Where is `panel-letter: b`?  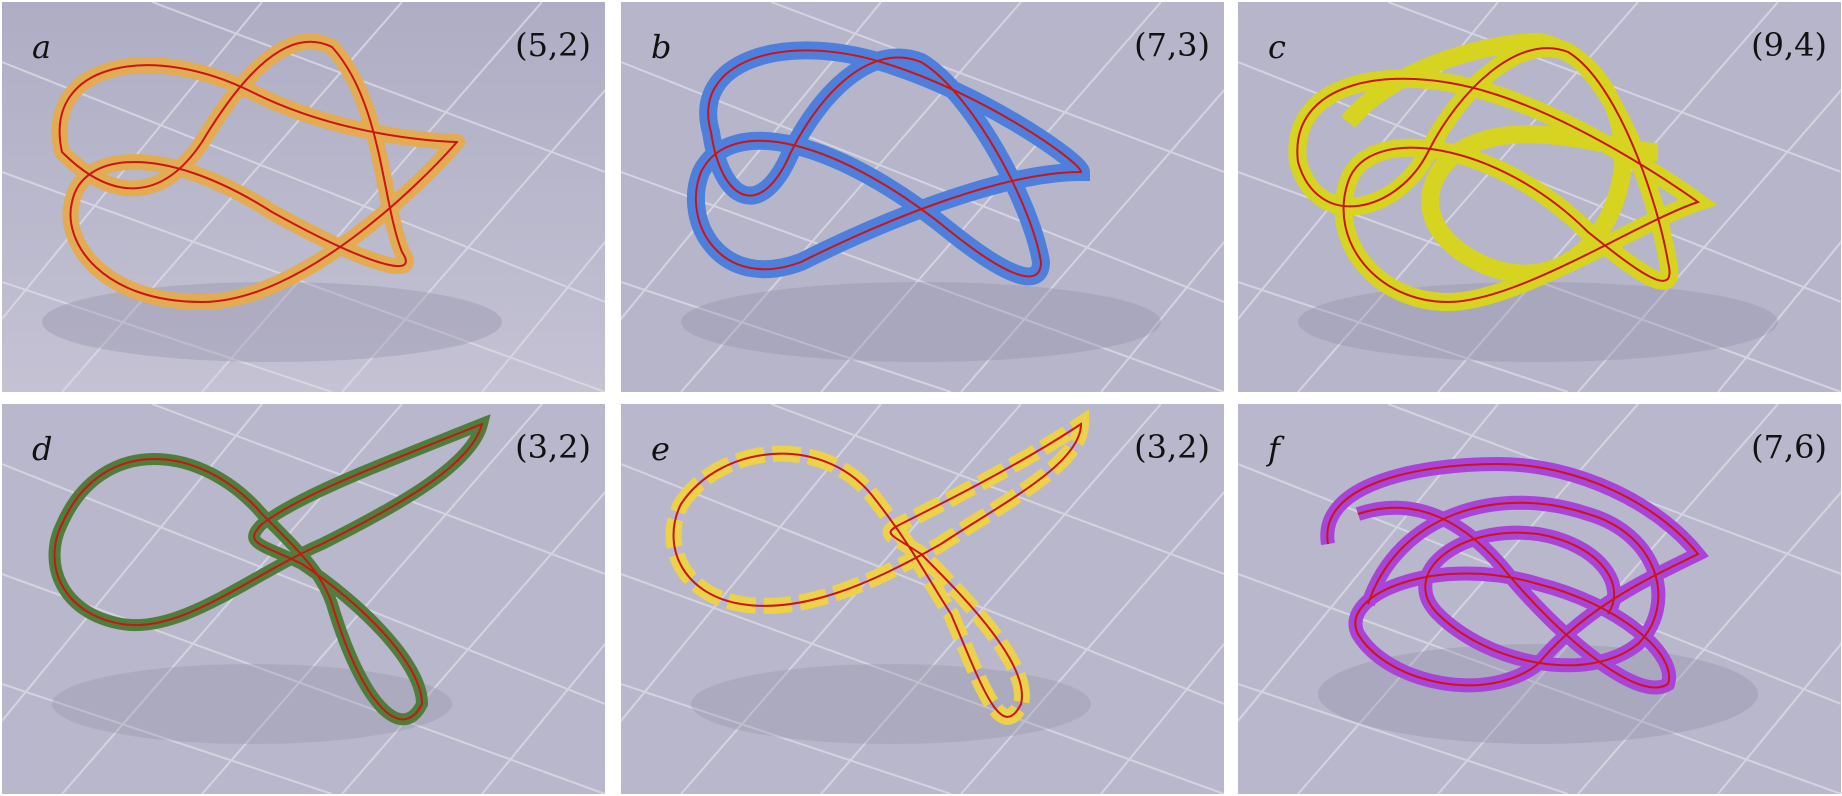 panel-letter: b is located at coordinates (661, 47).